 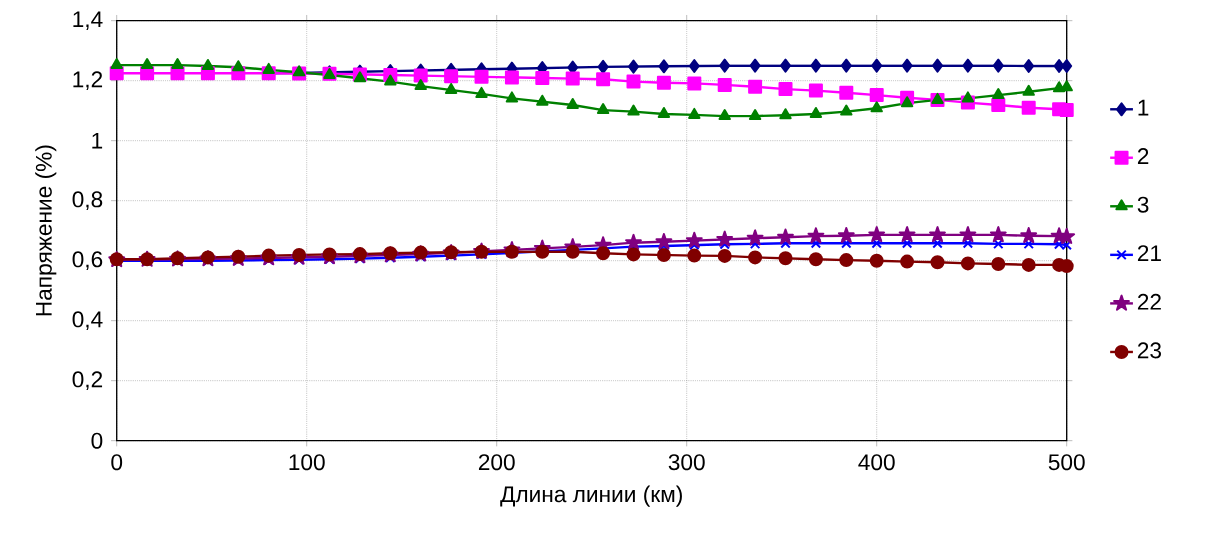 What do you see at coordinates (591, 496) in the screenshot?
I see `x-axis-title: Длина линии (км)` at bounding box center [591, 496].